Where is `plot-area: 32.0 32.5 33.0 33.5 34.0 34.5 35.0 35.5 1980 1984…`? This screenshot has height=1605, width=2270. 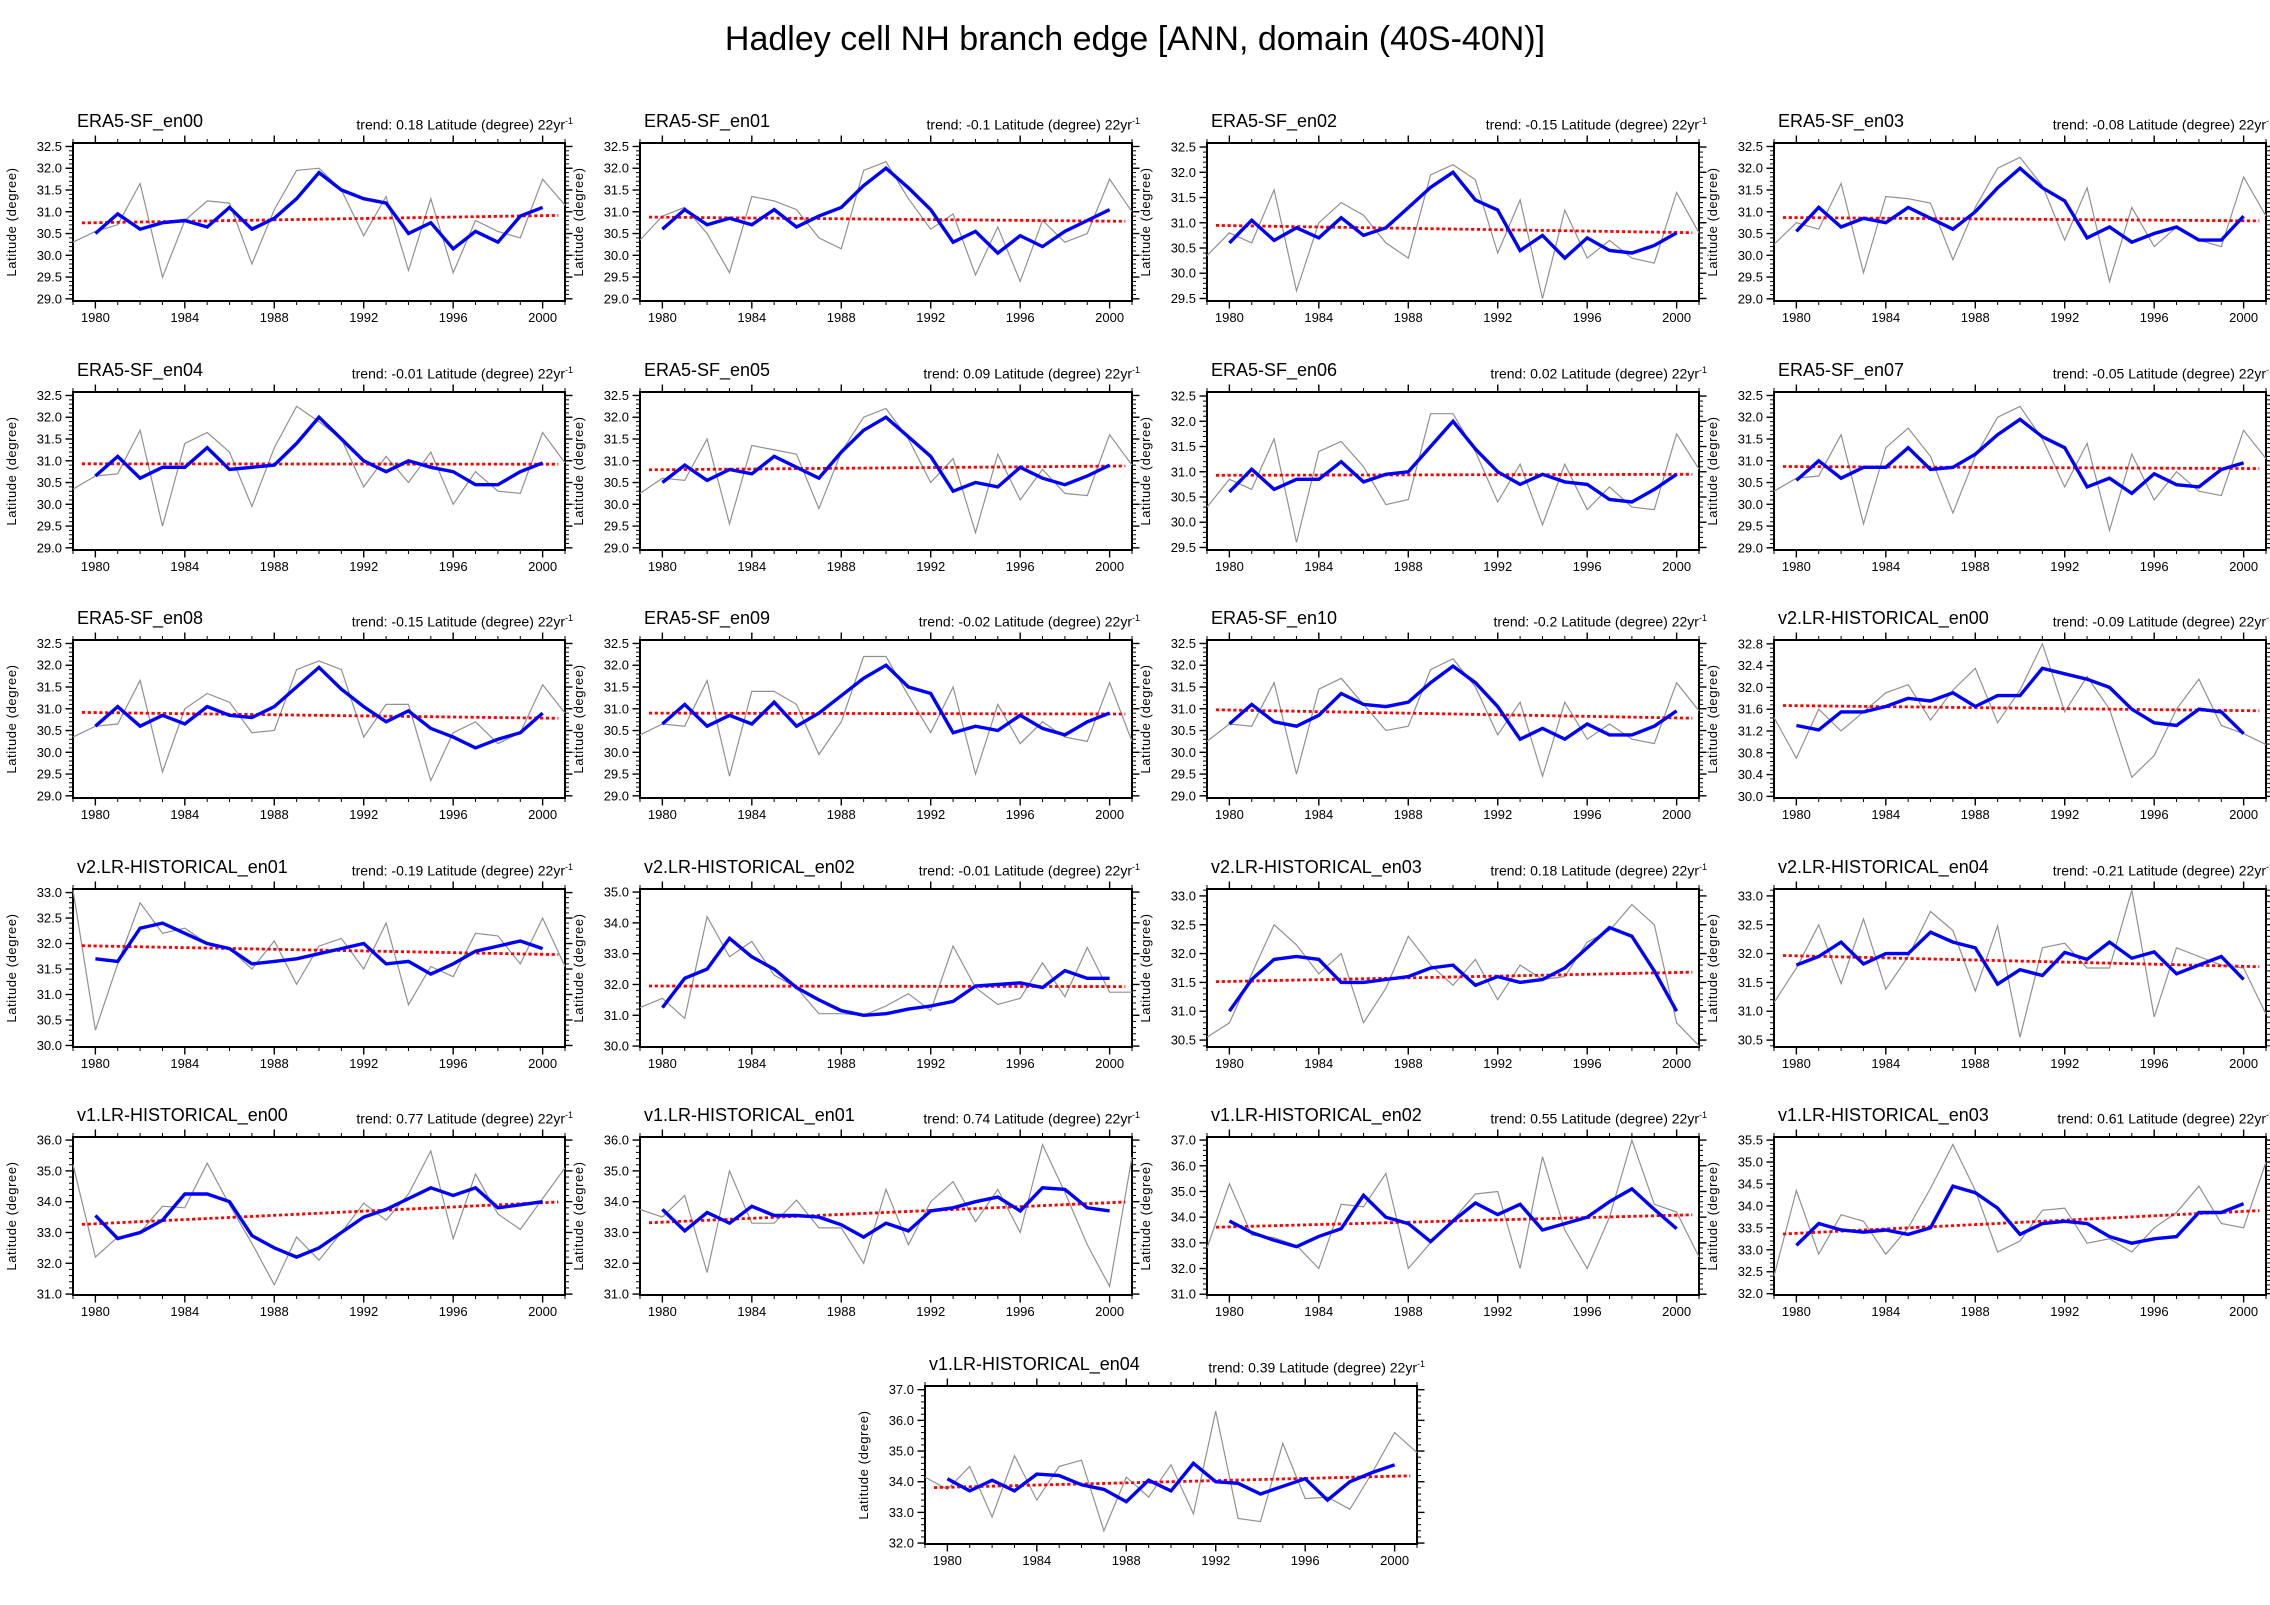
plot-area: 32.0 32.5 33.0 33.5 34.0 34.5 35.0 35.5 1980 1984… is located at coordinates (1987, 1224).